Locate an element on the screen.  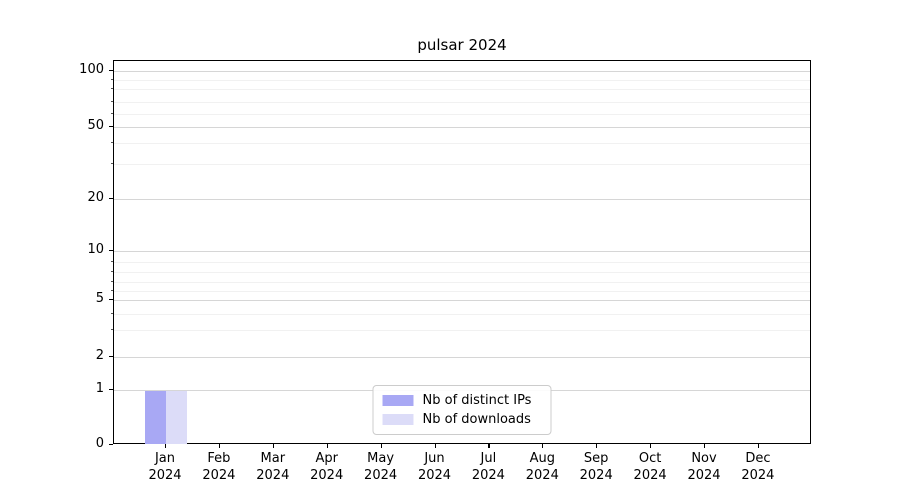
y-tick-label-100: 100 is located at coordinates (91, 69).